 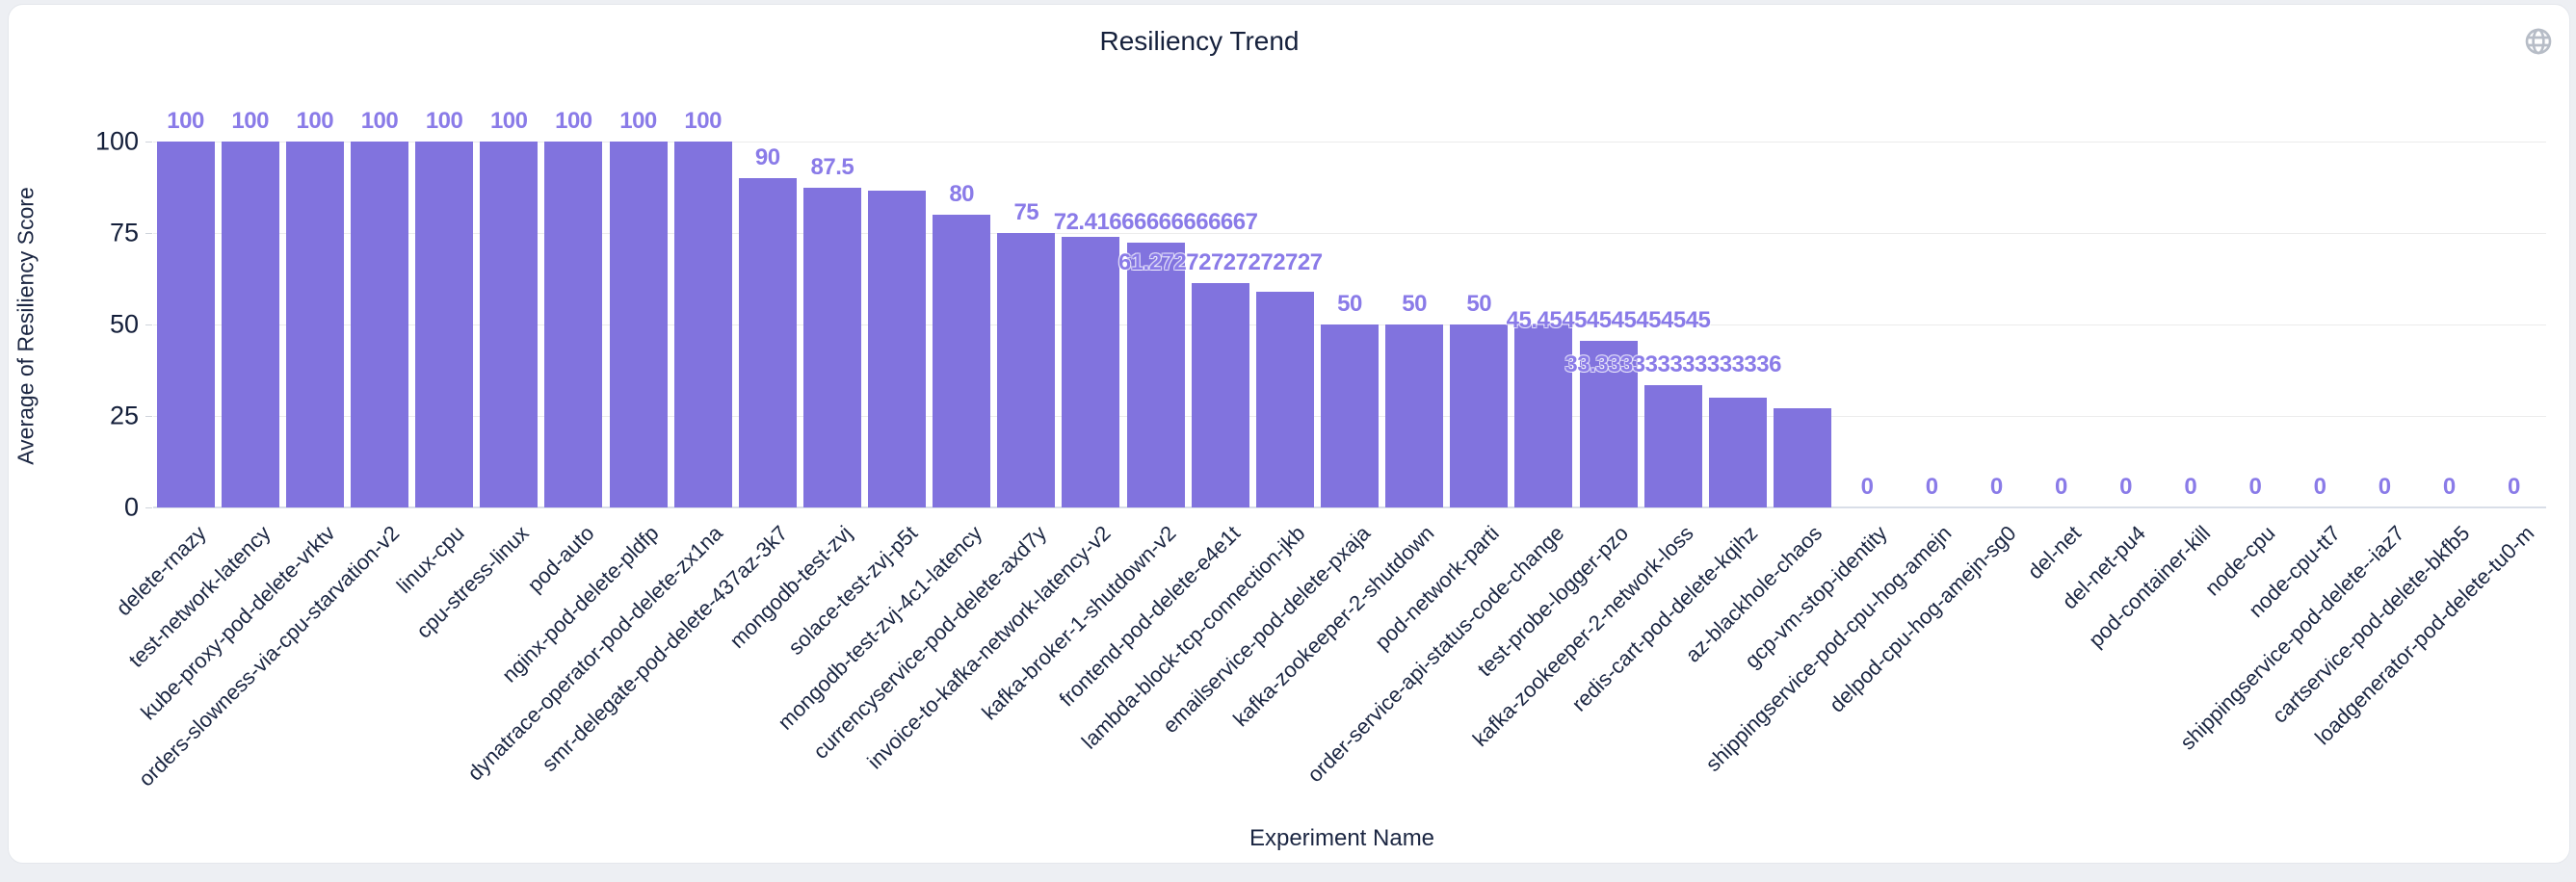 I want to click on y-axis-tick-label: 75, so click(x=124, y=232).